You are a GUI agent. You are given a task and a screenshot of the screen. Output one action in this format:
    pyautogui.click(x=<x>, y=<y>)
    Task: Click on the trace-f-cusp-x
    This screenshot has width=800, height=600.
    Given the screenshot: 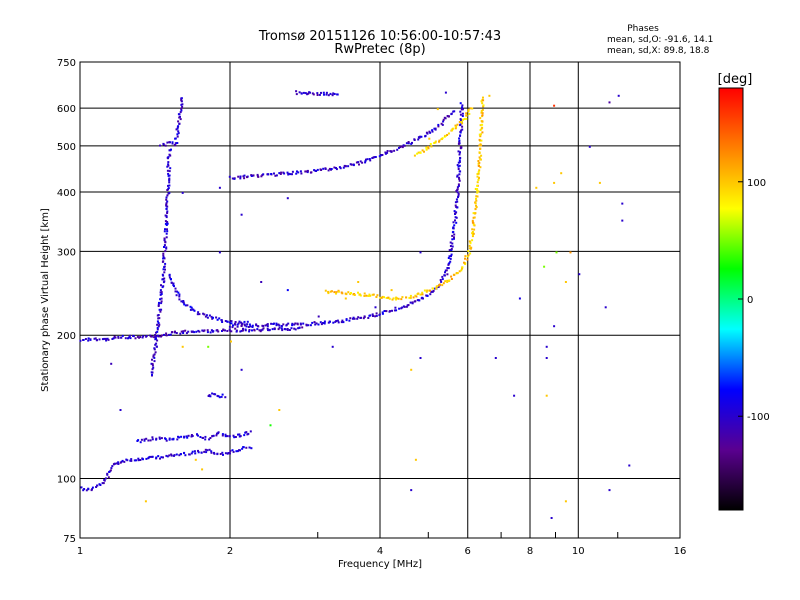 What is the action you would take?
    pyautogui.click(x=209, y=299)
    